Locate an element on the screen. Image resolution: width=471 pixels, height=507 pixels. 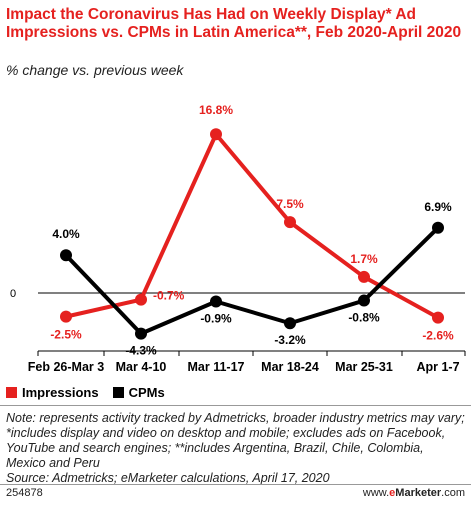
data-label-cpms: -0.9% is located at coordinates (216, 319).